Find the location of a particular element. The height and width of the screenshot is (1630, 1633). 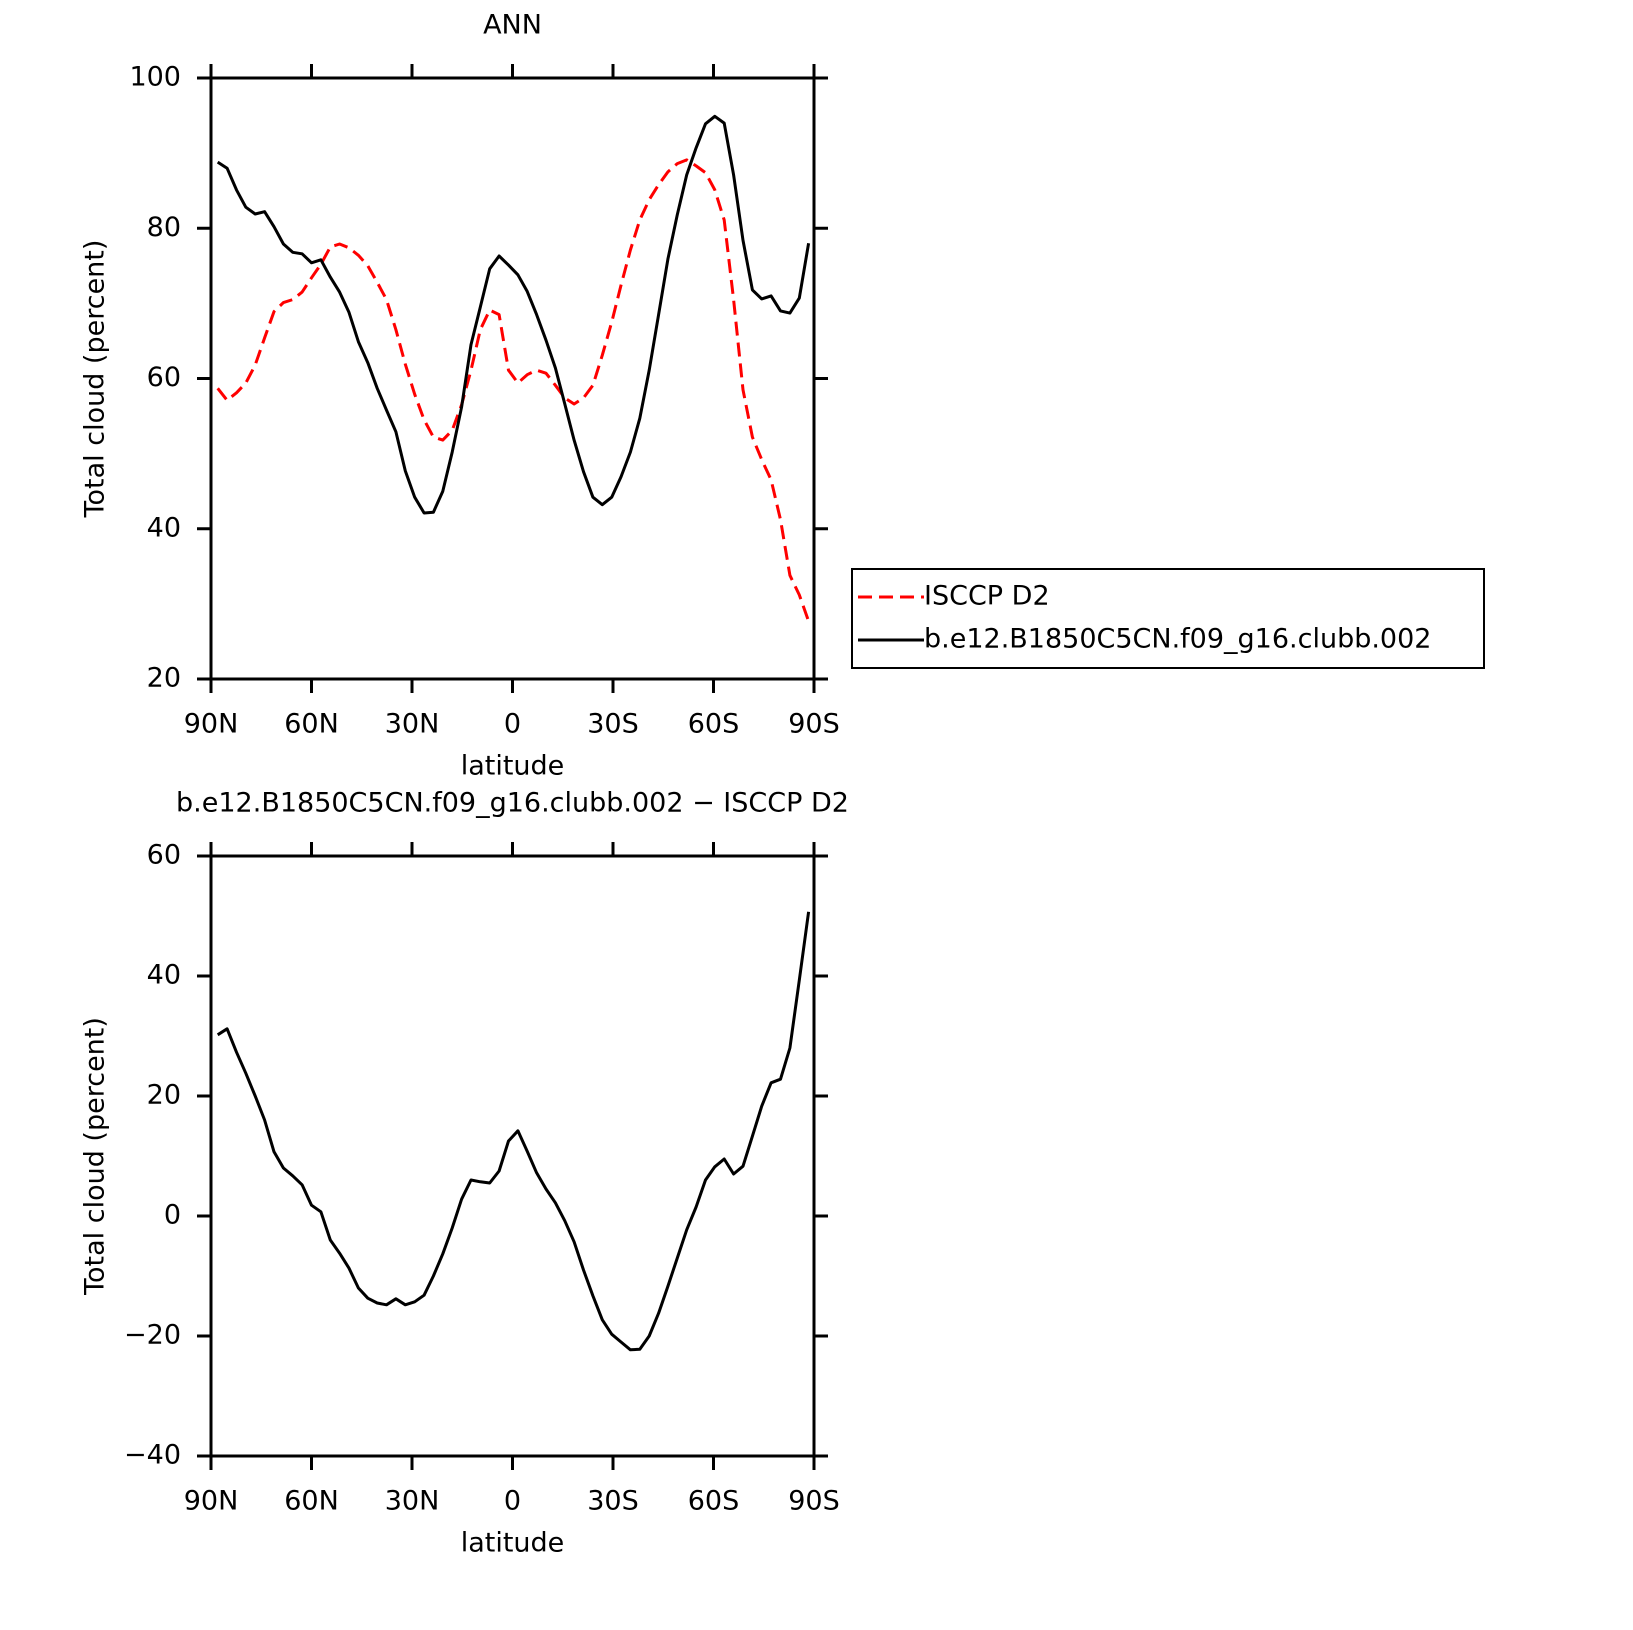

legend-box is located at coordinates (1168, 618).